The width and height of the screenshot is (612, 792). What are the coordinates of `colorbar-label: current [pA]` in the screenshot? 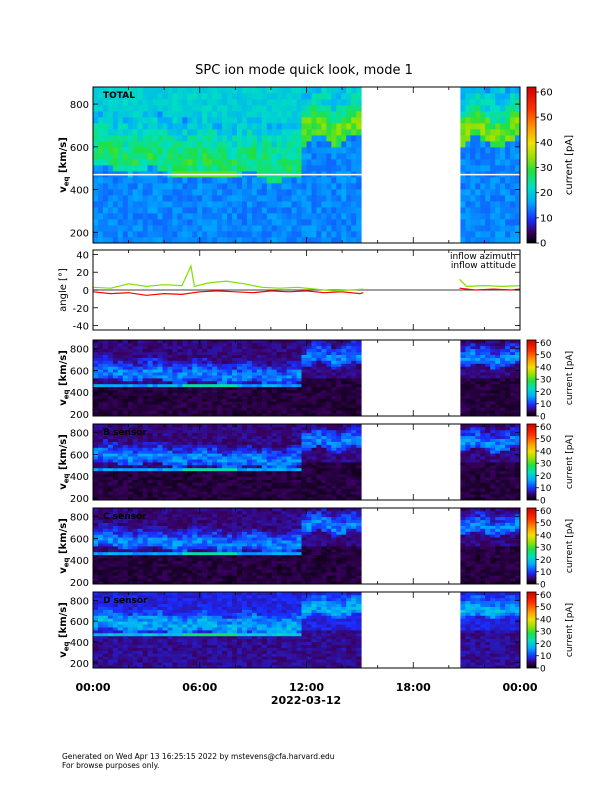 It's located at (569, 165).